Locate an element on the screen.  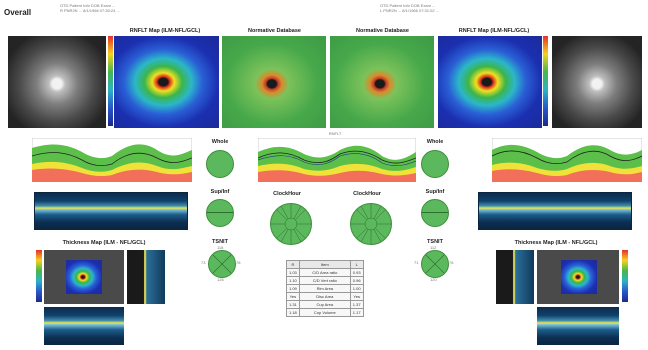
rnfl-map-right is located at coordinates (490, 82).